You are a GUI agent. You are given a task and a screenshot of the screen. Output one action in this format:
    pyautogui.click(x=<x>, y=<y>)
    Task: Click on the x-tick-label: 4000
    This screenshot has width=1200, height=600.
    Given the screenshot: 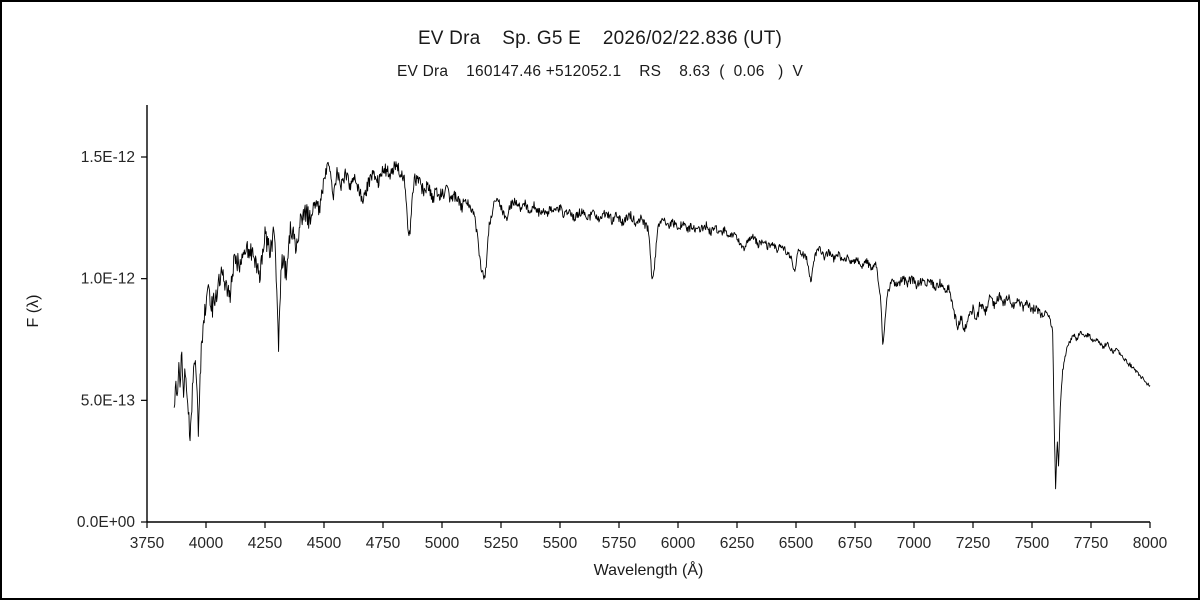 What is the action you would take?
    pyautogui.click(x=206, y=543)
    